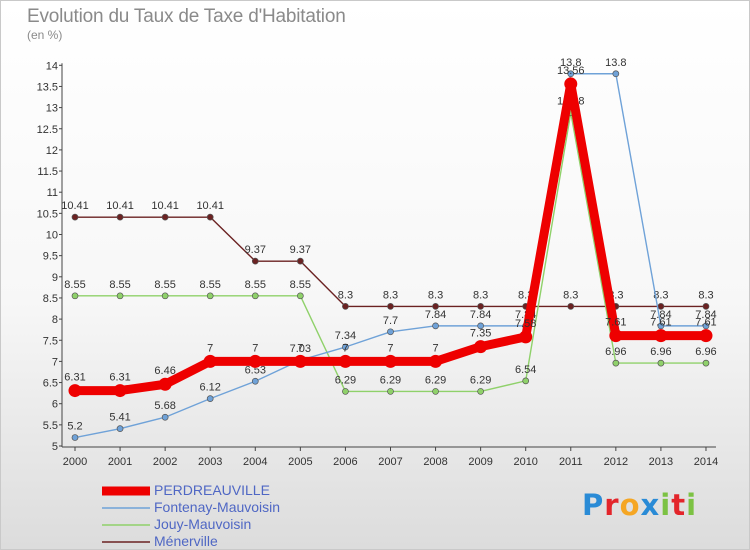  Describe the element at coordinates (706, 462) in the screenshot. I see `x-tick-label: 2014` at that location.